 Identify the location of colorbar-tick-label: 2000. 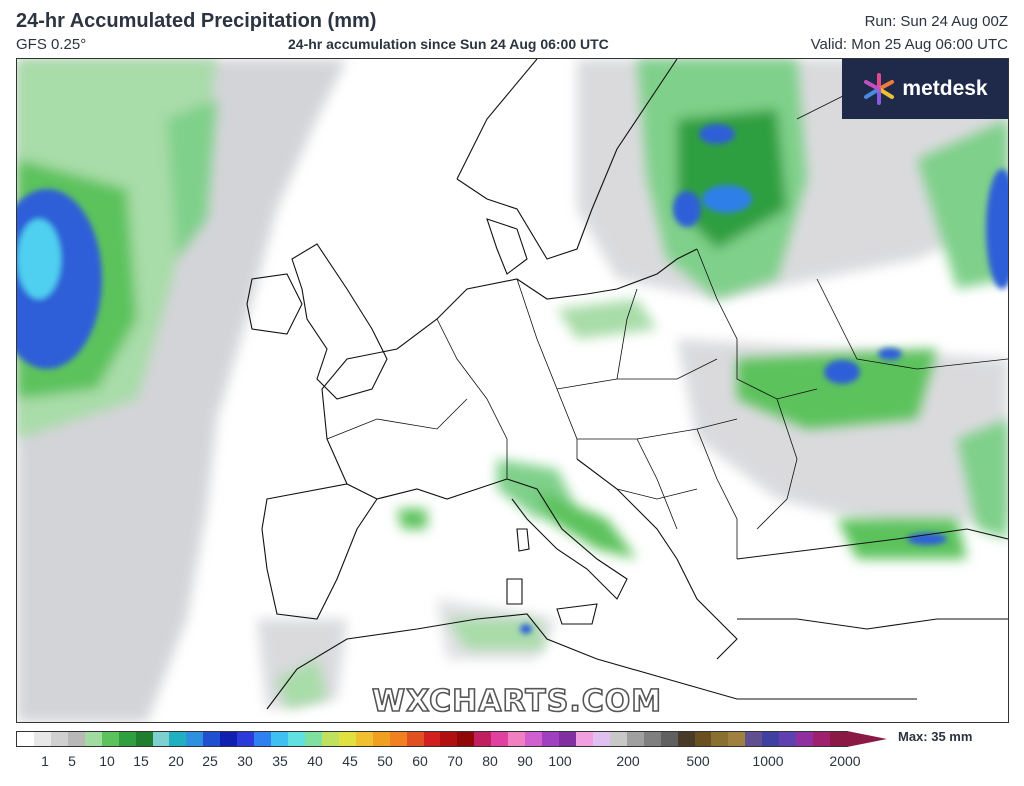
(845, 761).